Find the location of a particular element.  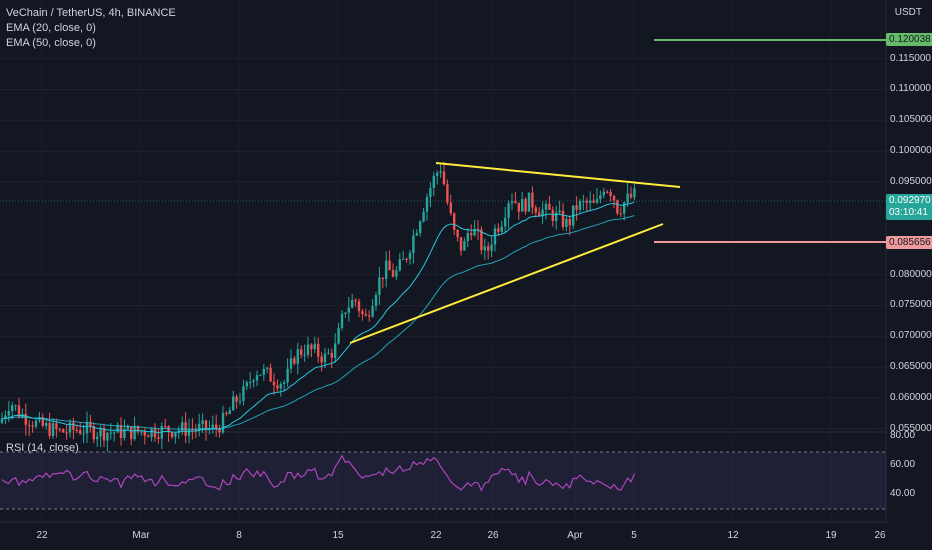

rsi-tick: 40.00 is located at coordinates (903, 493).